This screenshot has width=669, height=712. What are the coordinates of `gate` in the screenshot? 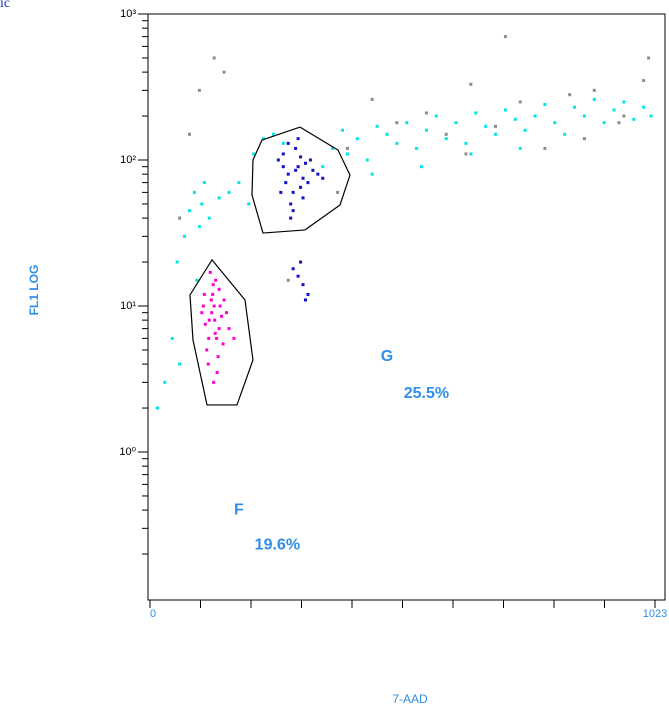 It's located at (221, 332).